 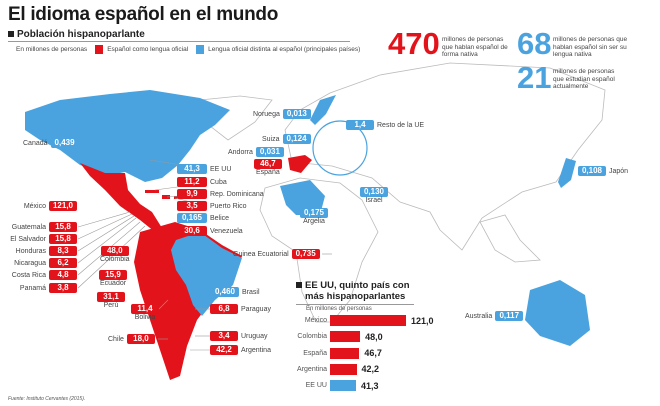 I want to click on label-argelia: 0,175 Argelia, so click(x=314, y=216).